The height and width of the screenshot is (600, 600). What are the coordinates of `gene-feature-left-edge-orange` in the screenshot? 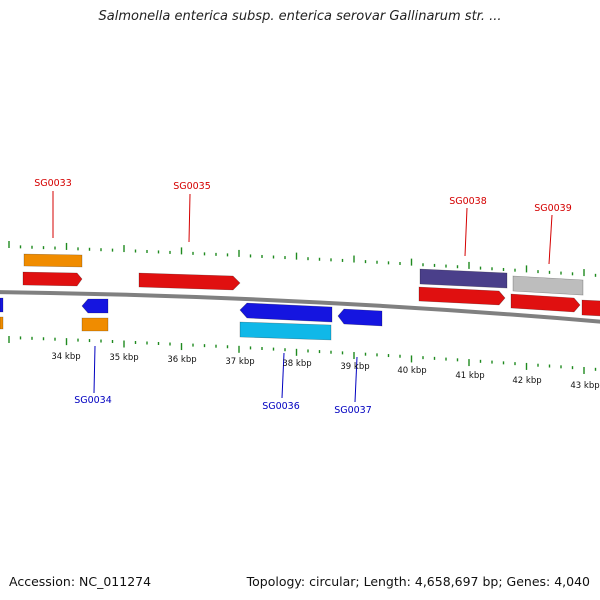 It's located at (2, 323).